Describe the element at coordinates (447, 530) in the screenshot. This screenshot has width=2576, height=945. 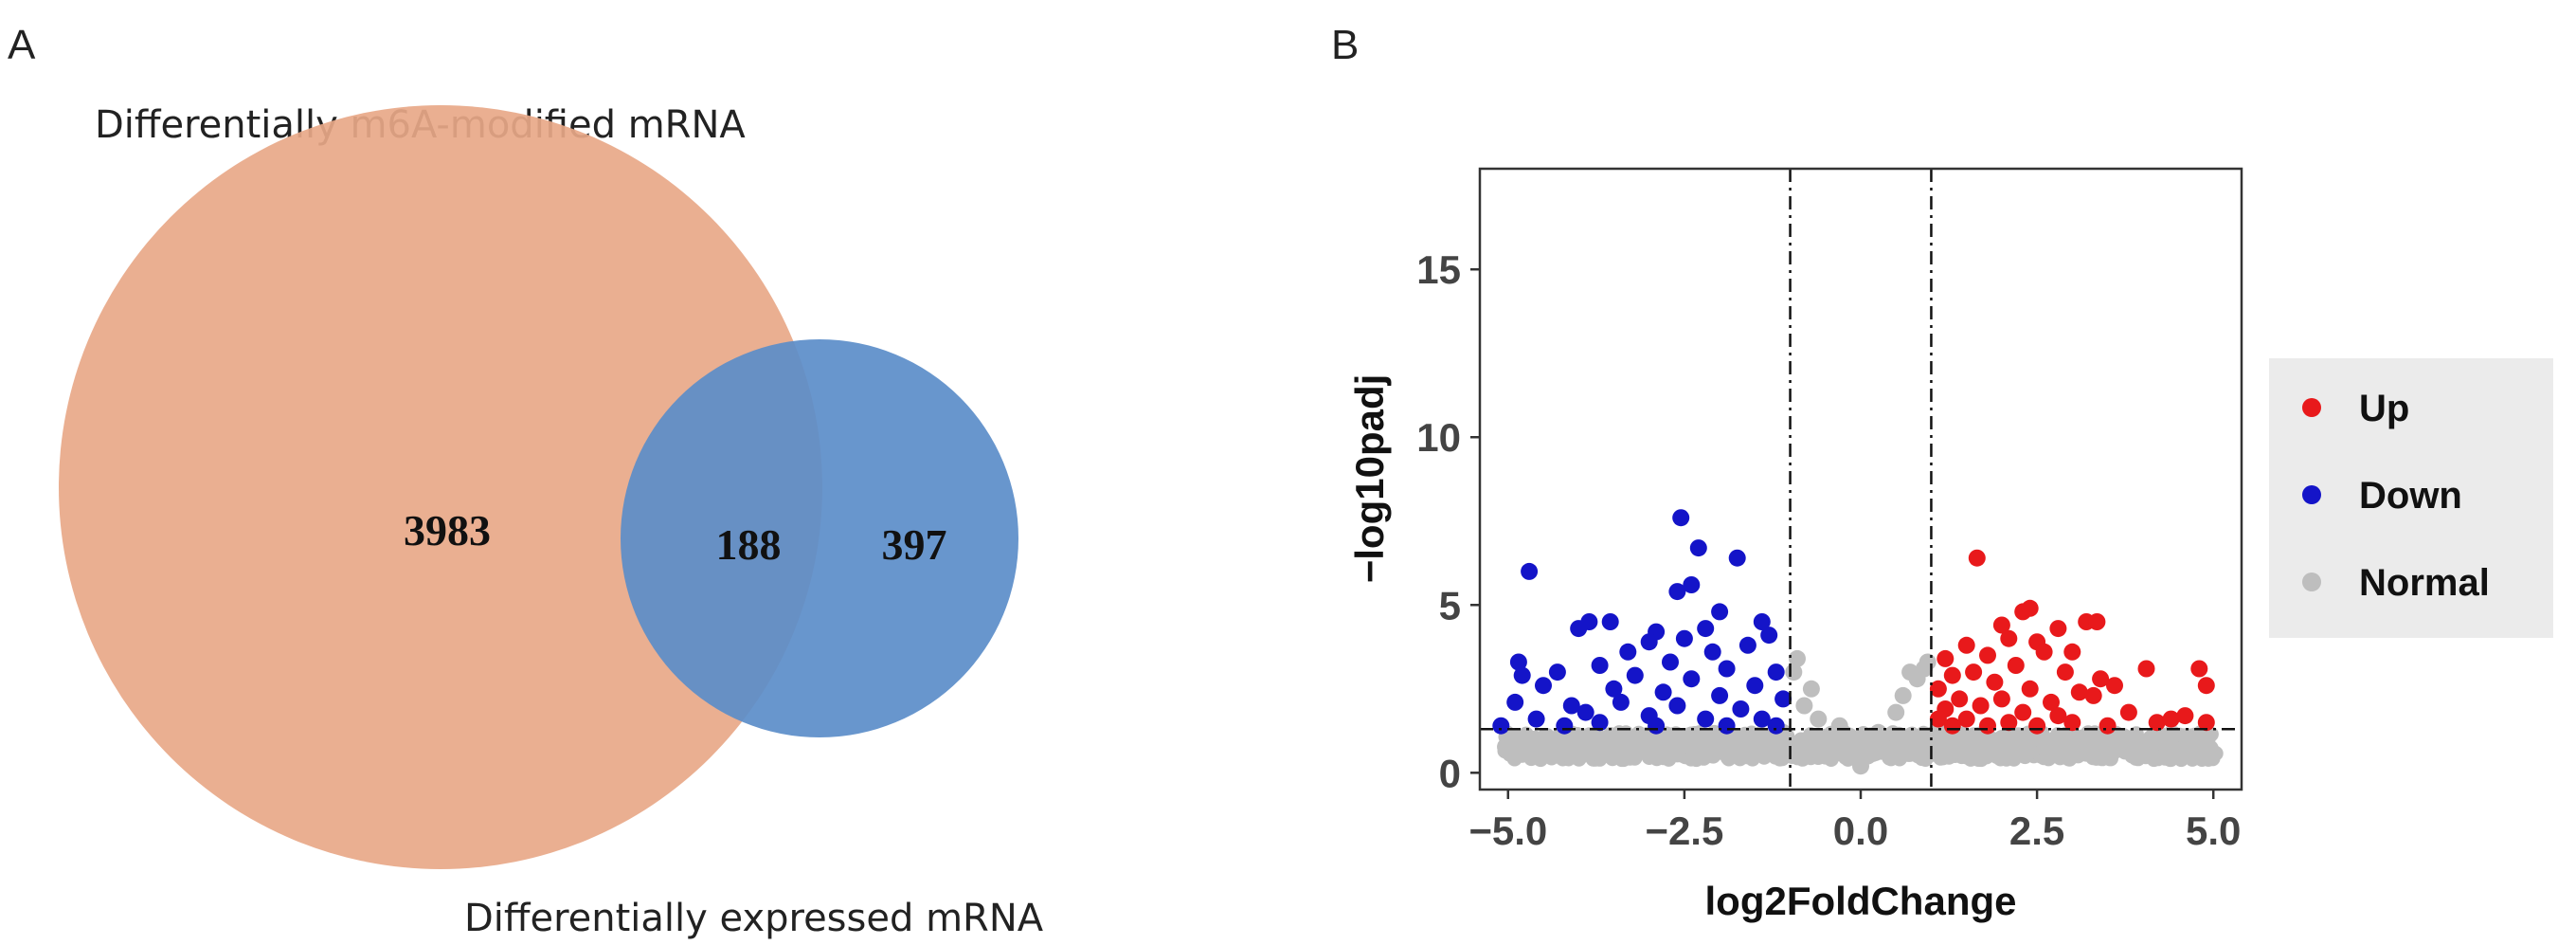
I see `venn-count-a-only: 3983` at that location.